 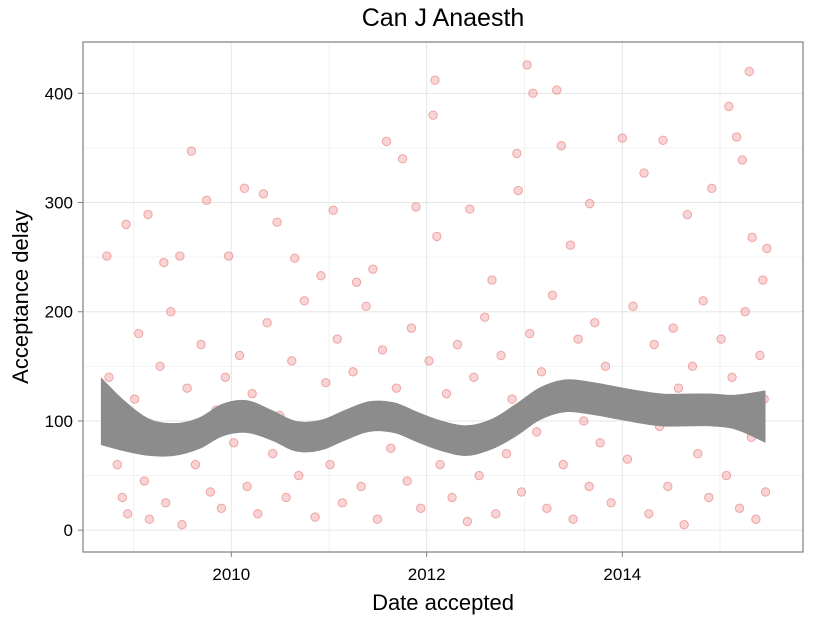 What do you see at coordinates (59, 421) in the screenshot?
I see `y-tick-label: 100` at bounding box center [59, 421].